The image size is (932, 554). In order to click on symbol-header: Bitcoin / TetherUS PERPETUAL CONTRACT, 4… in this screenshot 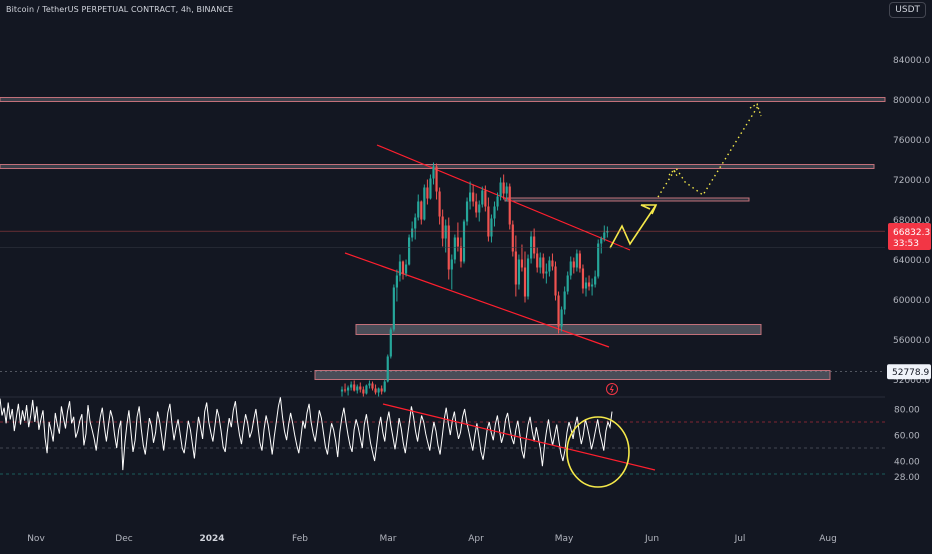, I will do `click(120, 9)`.